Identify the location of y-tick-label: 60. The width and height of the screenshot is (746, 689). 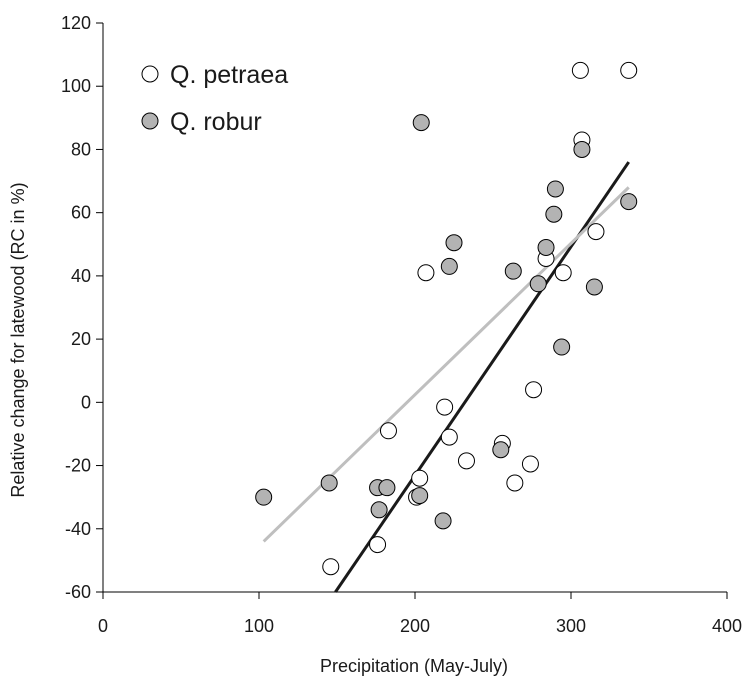
(81, 213).